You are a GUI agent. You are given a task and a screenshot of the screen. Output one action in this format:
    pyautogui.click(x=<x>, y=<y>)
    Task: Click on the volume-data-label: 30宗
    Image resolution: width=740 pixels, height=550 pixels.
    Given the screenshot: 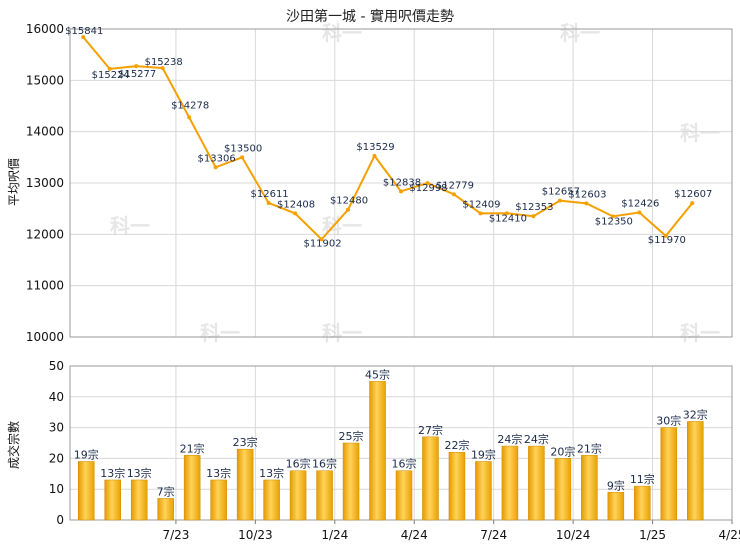 What is the action you would take?
    pyautogui.click(x=668, y=421)
    